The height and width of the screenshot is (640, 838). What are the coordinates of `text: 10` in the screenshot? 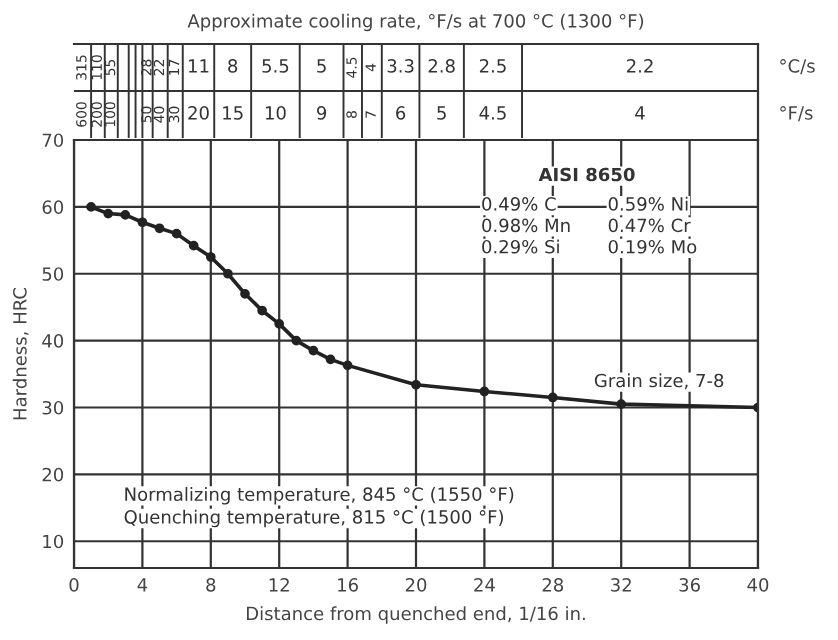 It's located at (275, 113).